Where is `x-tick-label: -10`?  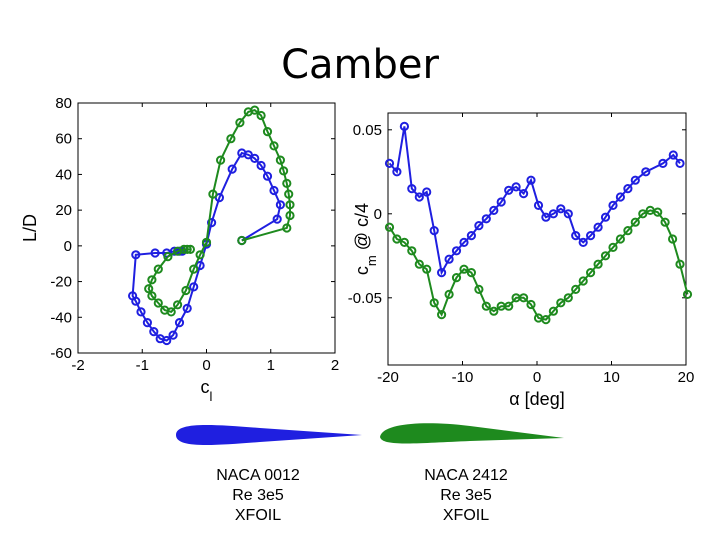 x-tick-label: -10 is located at coordinates (463, 377).